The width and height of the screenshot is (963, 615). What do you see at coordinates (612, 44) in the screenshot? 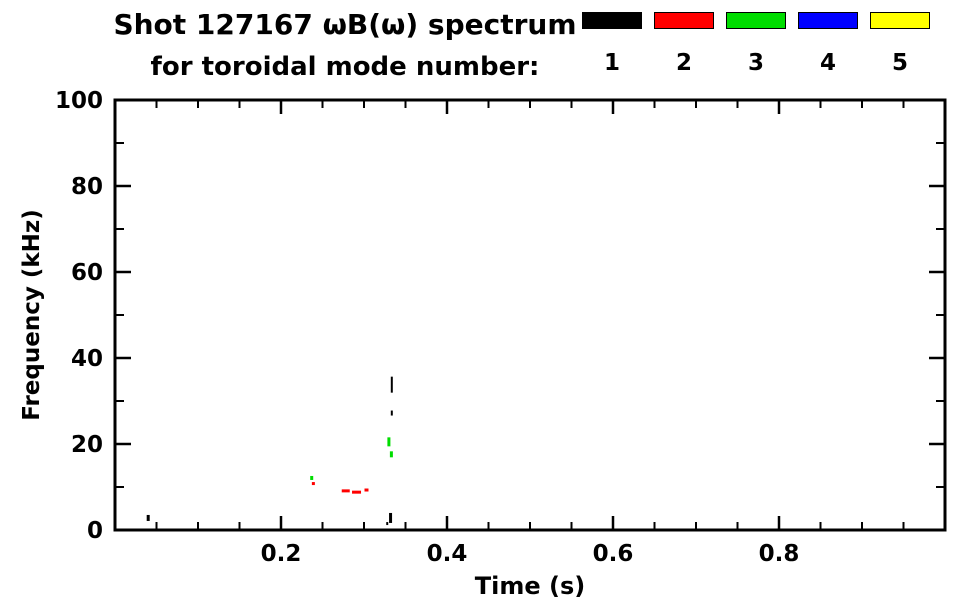
I see `legend-entry: 1` at bounding box center [612, 44].